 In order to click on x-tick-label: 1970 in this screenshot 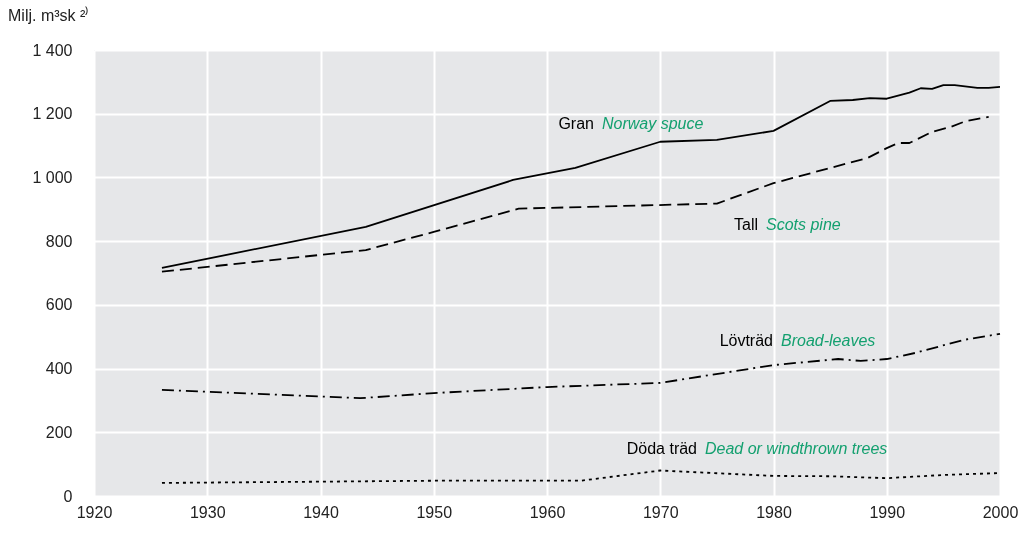, I will do `click(660, 512)`.